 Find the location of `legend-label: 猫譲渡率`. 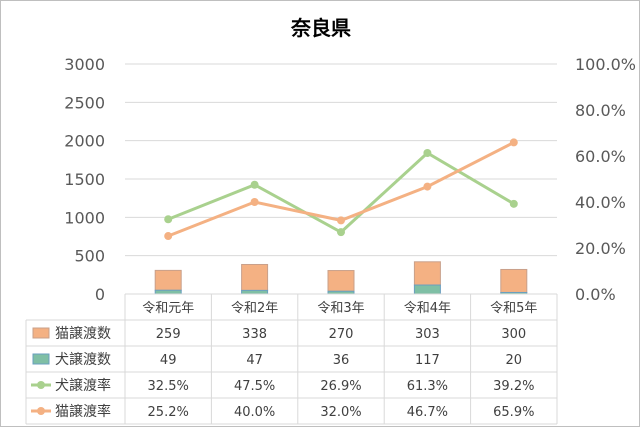

legend-label: 猫譲渡率 is located at coordinates (83, 411).